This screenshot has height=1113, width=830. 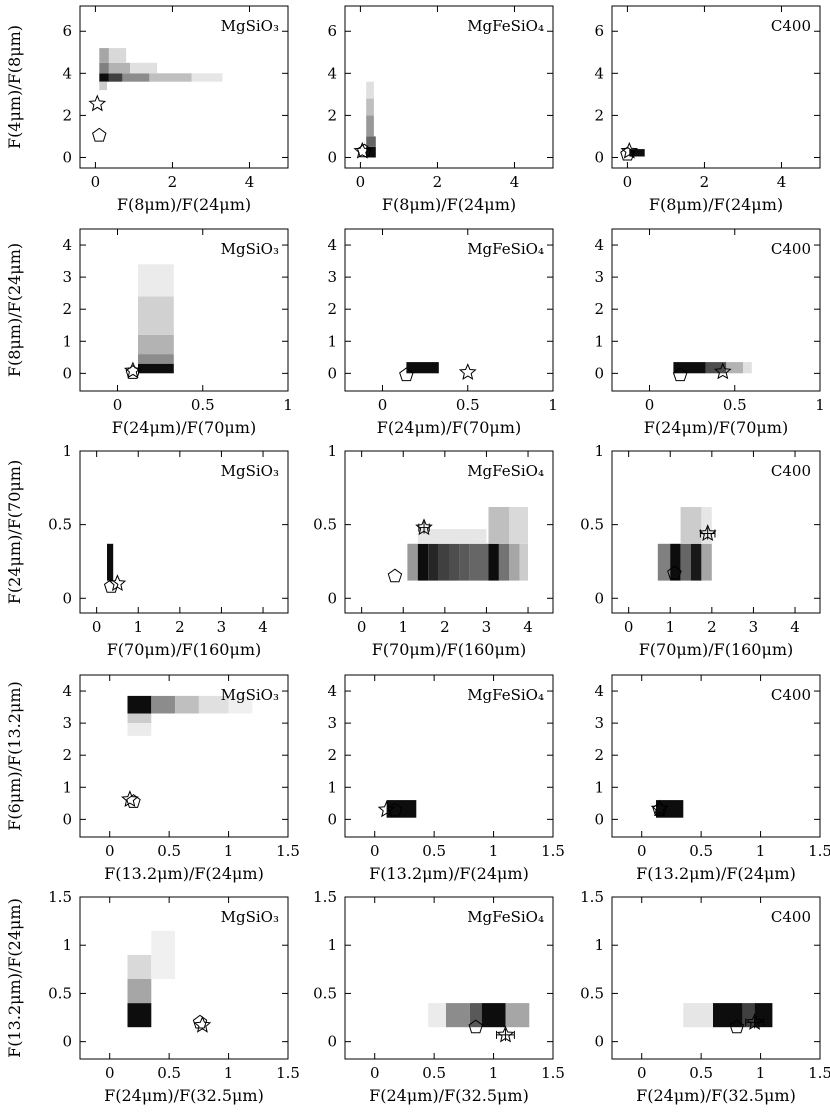 What do you see at coordinates (14, 756) in the screenshot?
I see `y-axis-label: F(6μm)/F(13.2μm)` at bounding box center [14, 756].